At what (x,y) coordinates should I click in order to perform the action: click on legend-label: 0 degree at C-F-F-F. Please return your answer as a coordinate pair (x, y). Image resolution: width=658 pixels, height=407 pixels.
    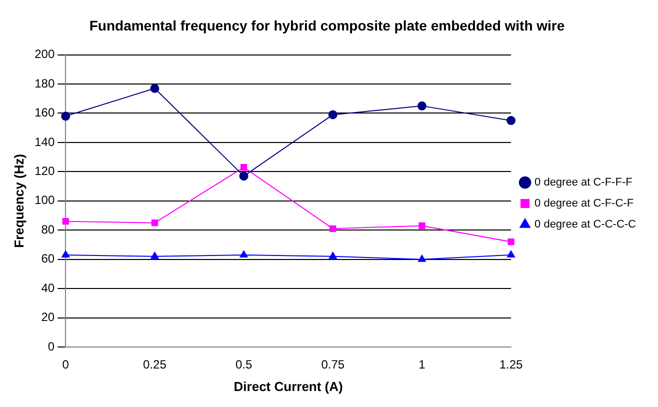
    Looking at the image, I should click on (583, 182).